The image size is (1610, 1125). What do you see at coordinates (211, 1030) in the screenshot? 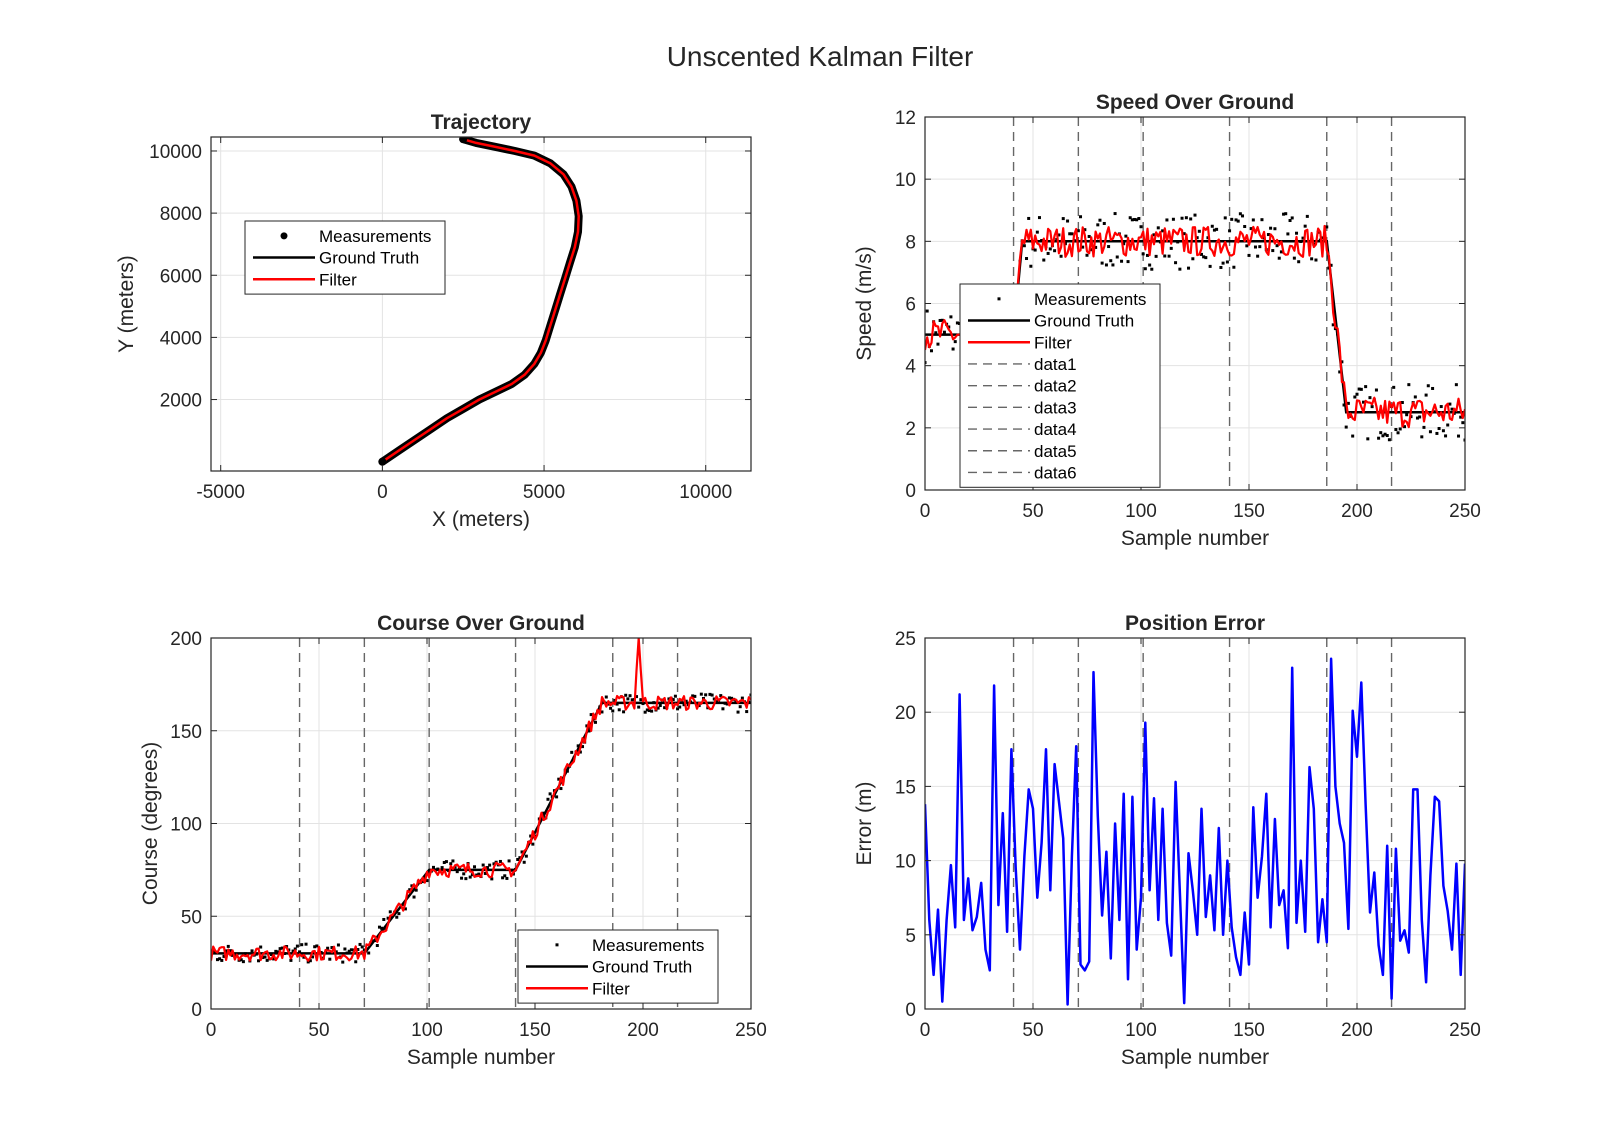
I see `x-tick-label: 0` at bounding box center [211, 1030].